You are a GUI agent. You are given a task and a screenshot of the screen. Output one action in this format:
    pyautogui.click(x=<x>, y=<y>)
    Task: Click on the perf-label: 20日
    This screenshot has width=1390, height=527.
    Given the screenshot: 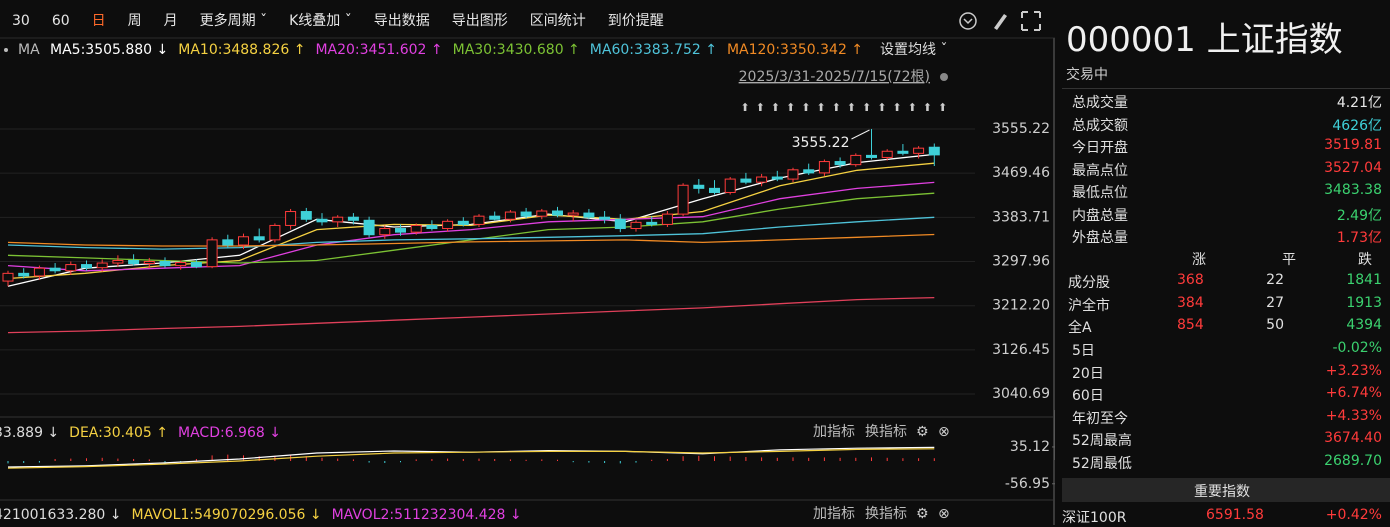 What is the action you would take?
    pyautogui.click(x=1088, y=373)
    